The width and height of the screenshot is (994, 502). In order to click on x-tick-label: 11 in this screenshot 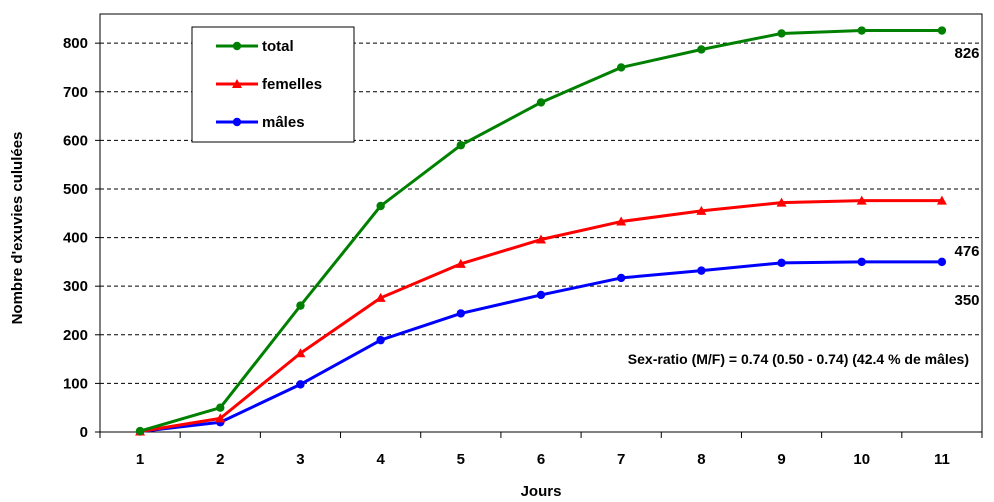, I will do `click(942, 459)`.